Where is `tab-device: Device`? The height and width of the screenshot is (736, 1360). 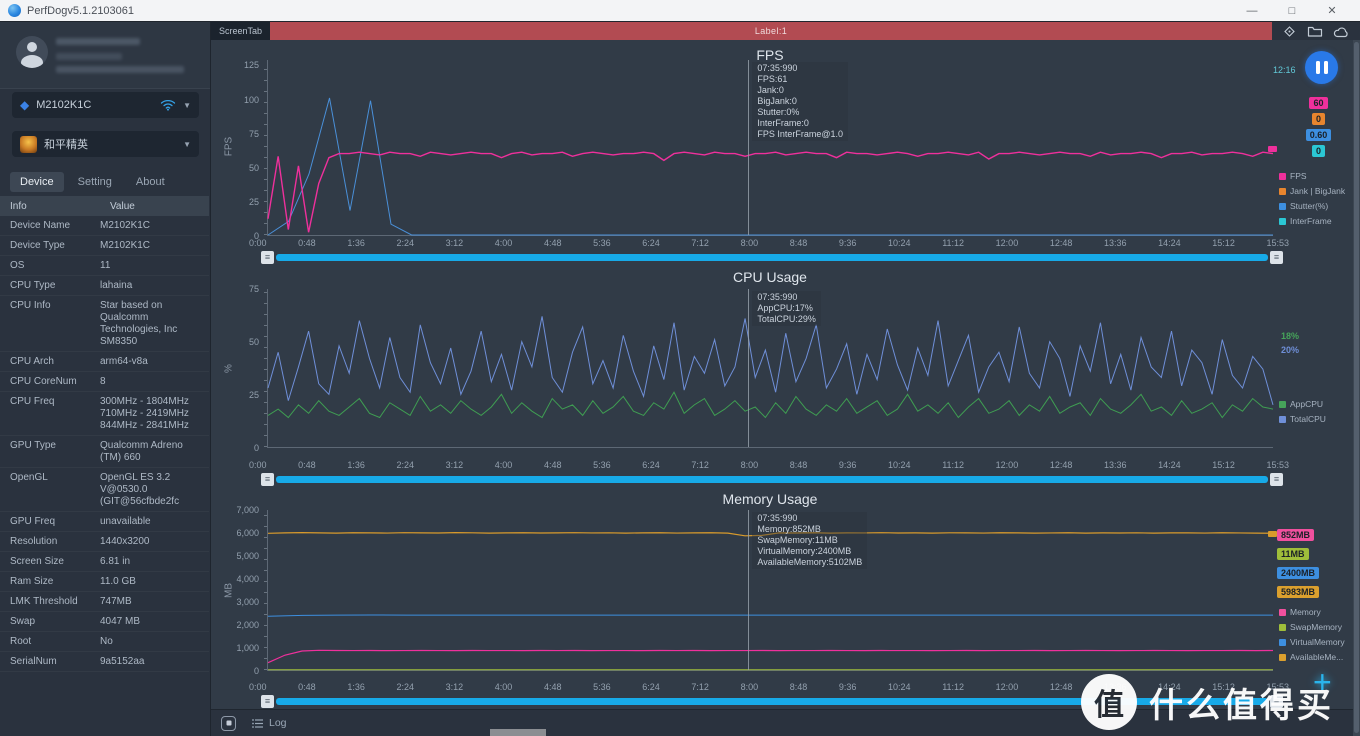 tab-device: Device is located at coordinates (37, 182).